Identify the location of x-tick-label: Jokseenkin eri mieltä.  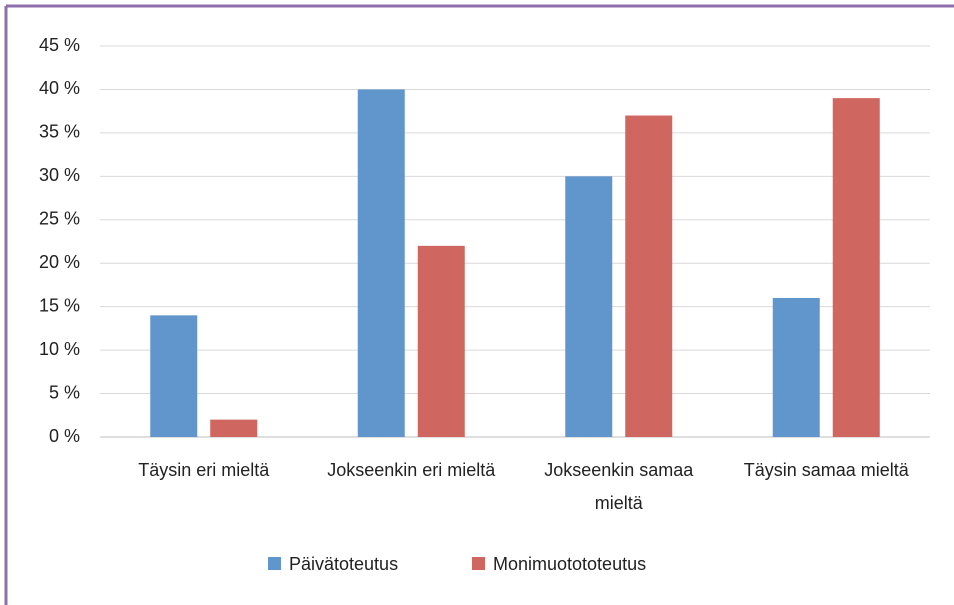
(411, 470).